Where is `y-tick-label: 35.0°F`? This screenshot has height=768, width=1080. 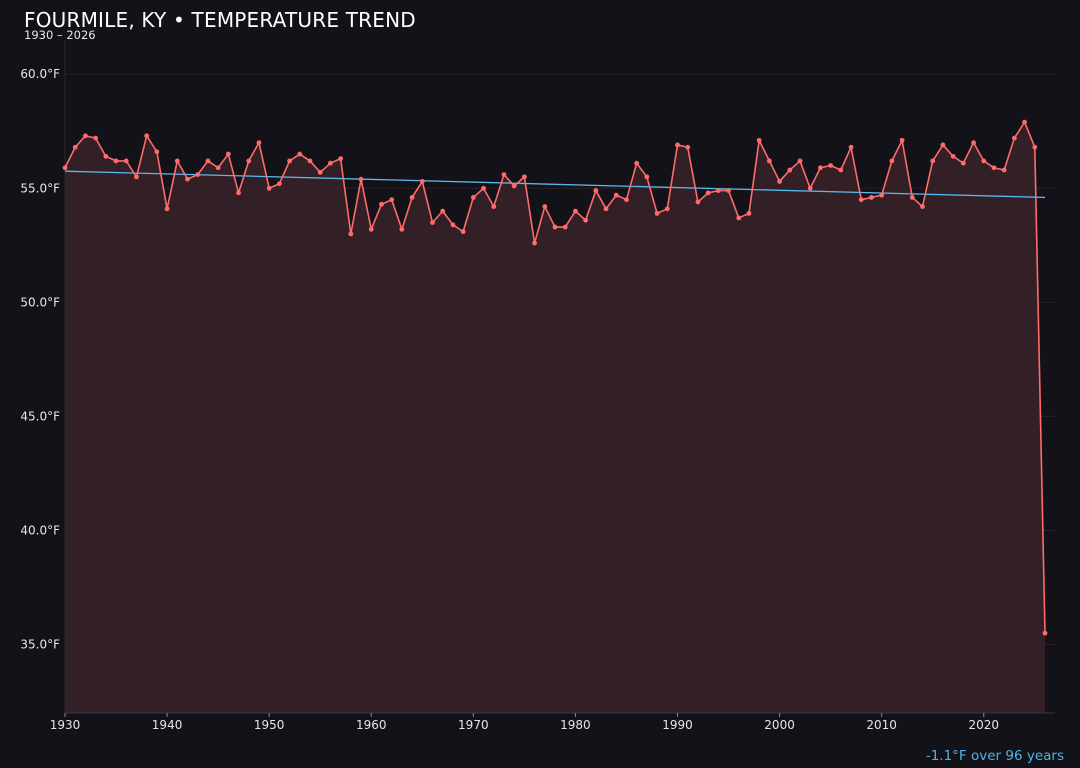
y-tick-label: 35.0°F is located at coordinates (40, 645).